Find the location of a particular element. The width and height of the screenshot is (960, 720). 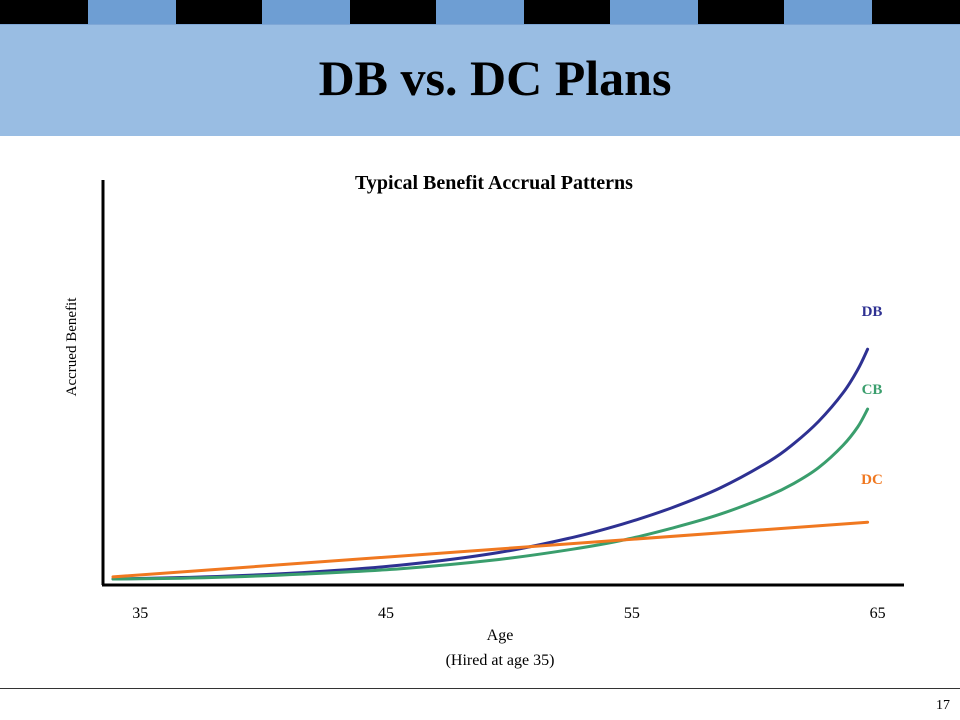

series-label-db: DB is located at coordinates (872, 312).